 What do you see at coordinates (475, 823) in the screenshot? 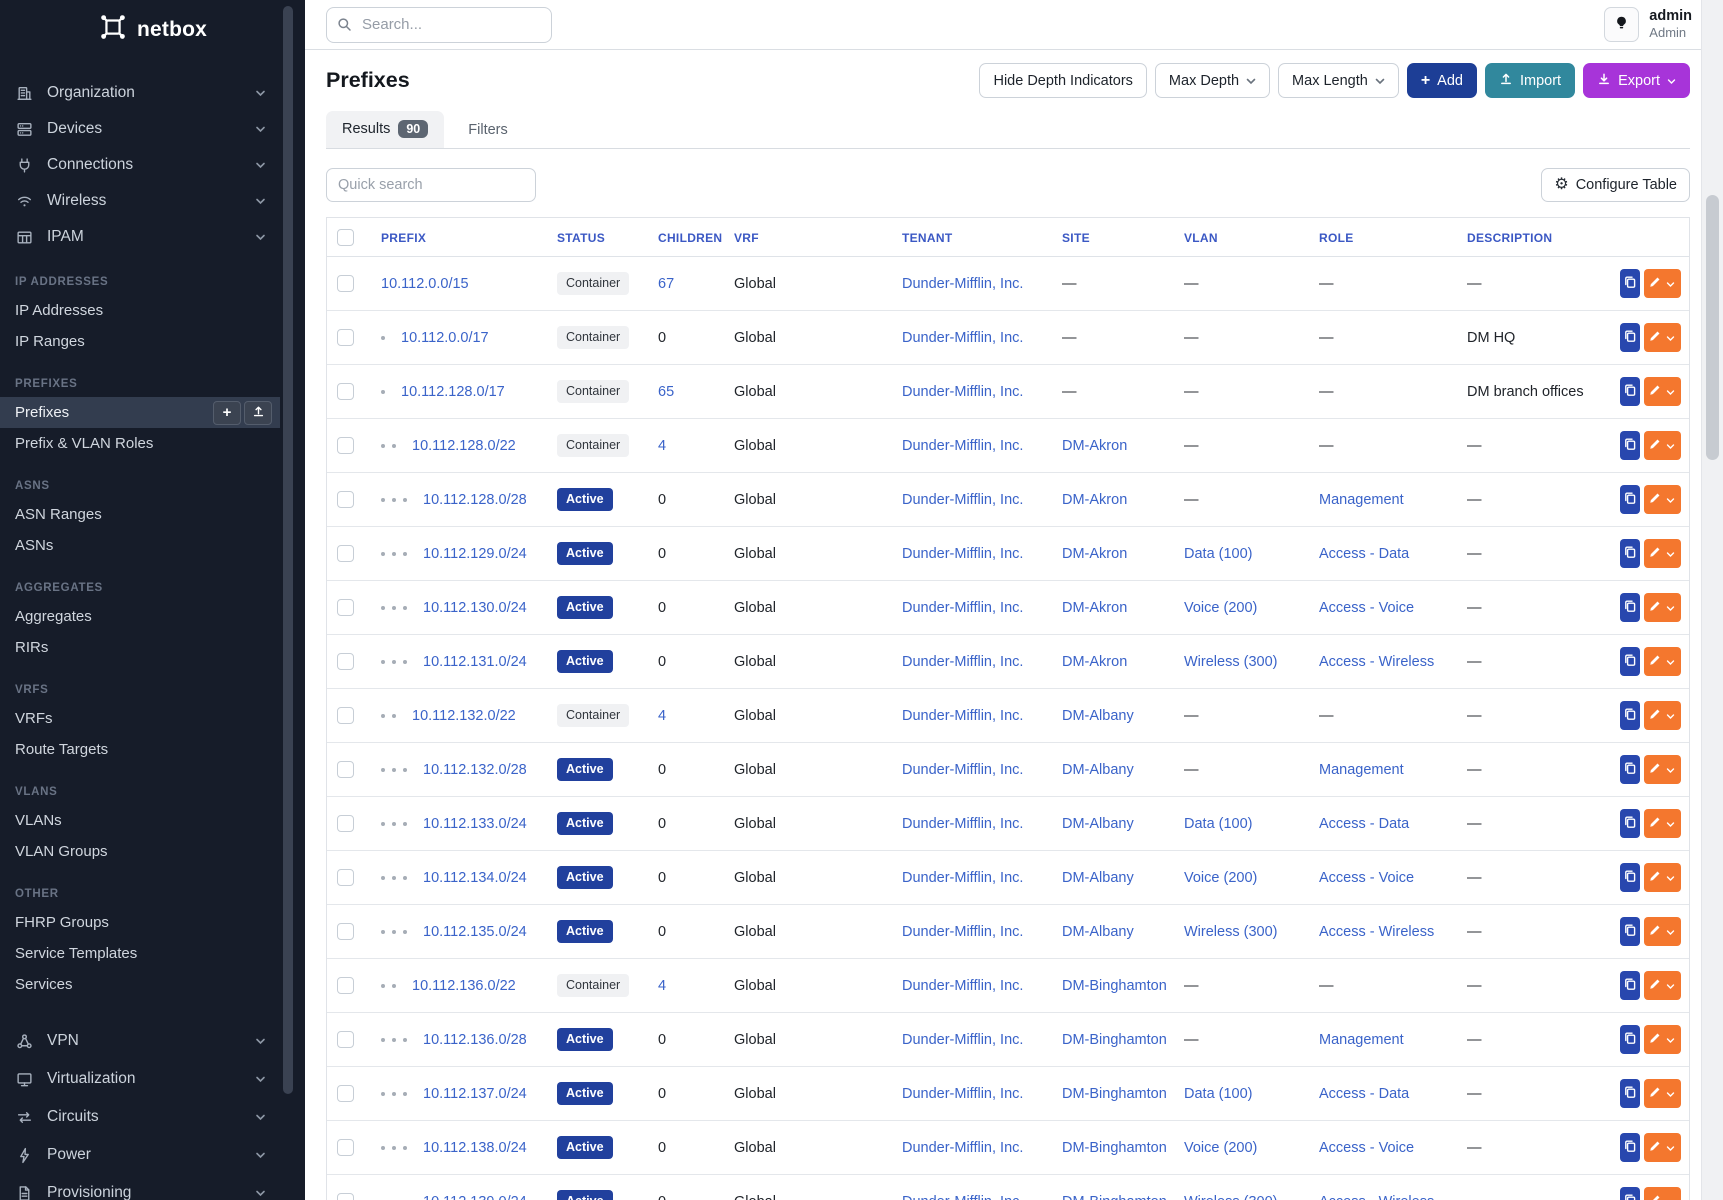
I see `prefix-link: 10.112.133.0/24` at bounding box center [475, 823].